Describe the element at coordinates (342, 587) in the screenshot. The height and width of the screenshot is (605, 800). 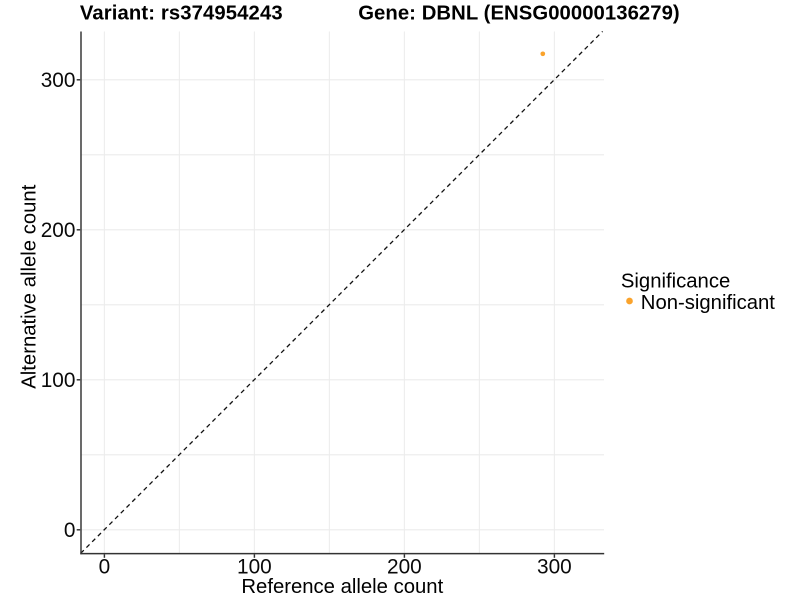
I see `svg-text: Reference allele count` at that location.